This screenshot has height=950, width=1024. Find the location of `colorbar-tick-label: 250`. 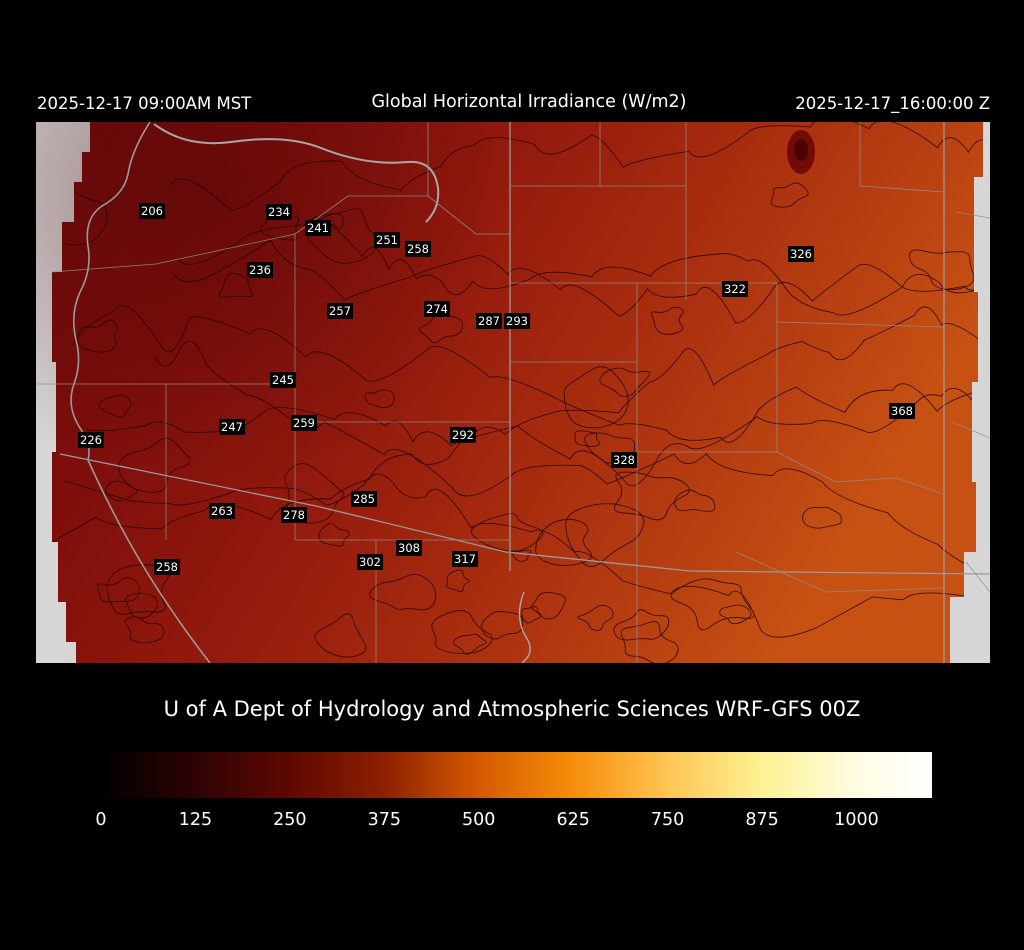

colorbar-tick-label: 250 is located at coordinates (290, 820).